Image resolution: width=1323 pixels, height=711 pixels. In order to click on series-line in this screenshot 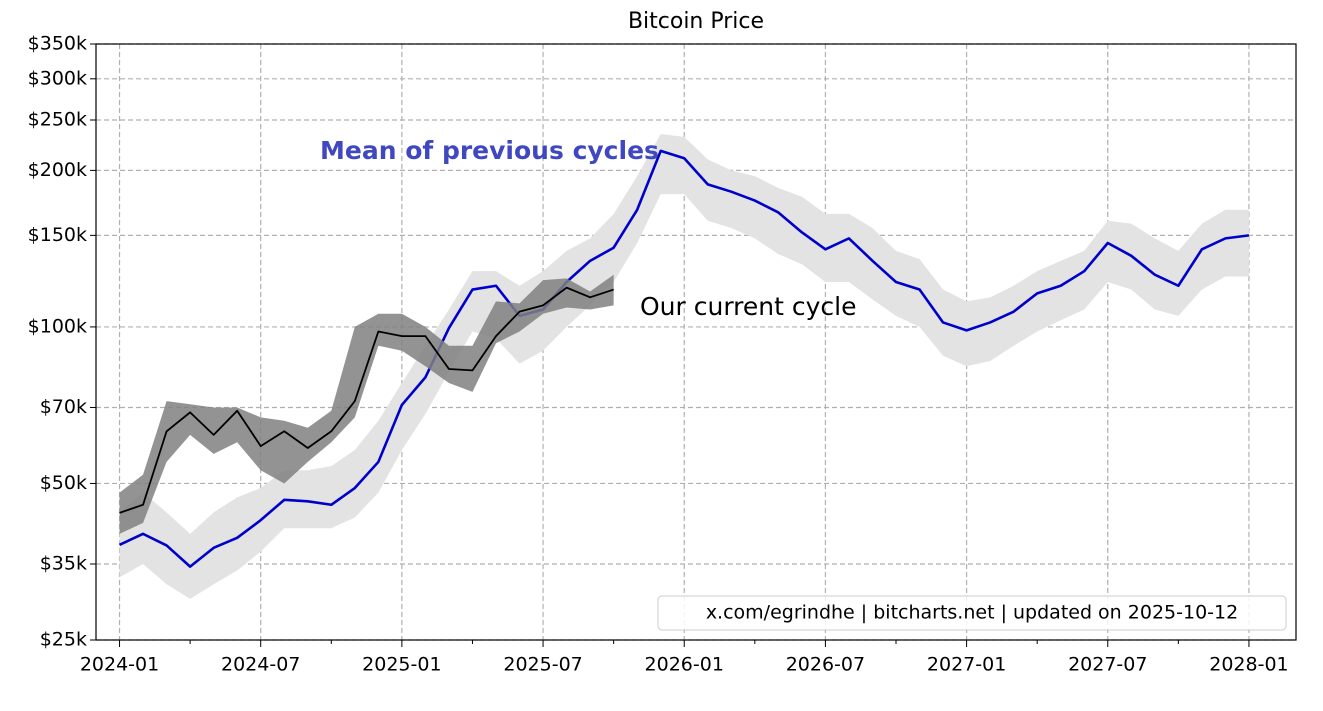, I will do `click(366, 400)`.